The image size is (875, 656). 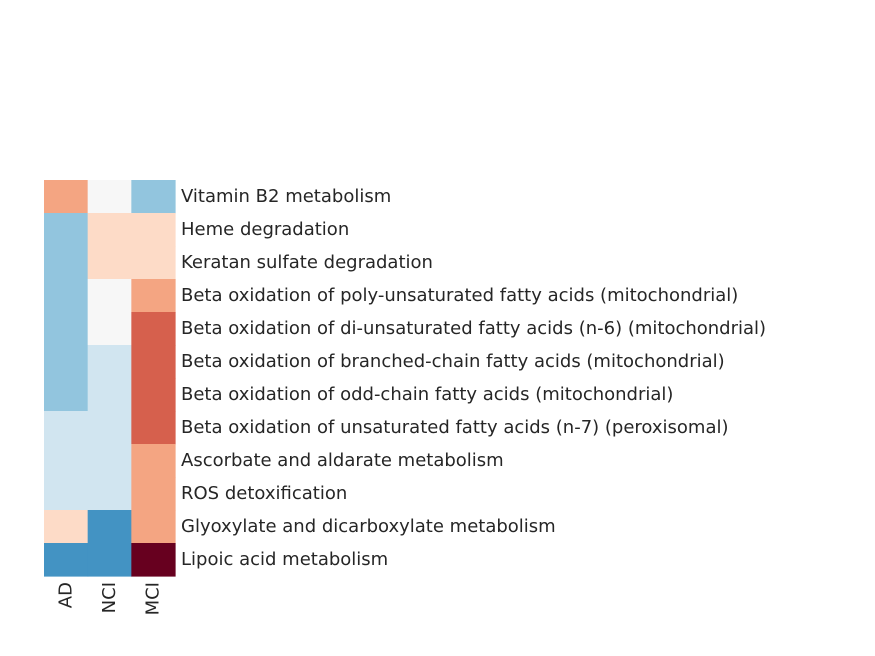 I want to click on row-label: Heme degradation, so click(x=265, y=229).